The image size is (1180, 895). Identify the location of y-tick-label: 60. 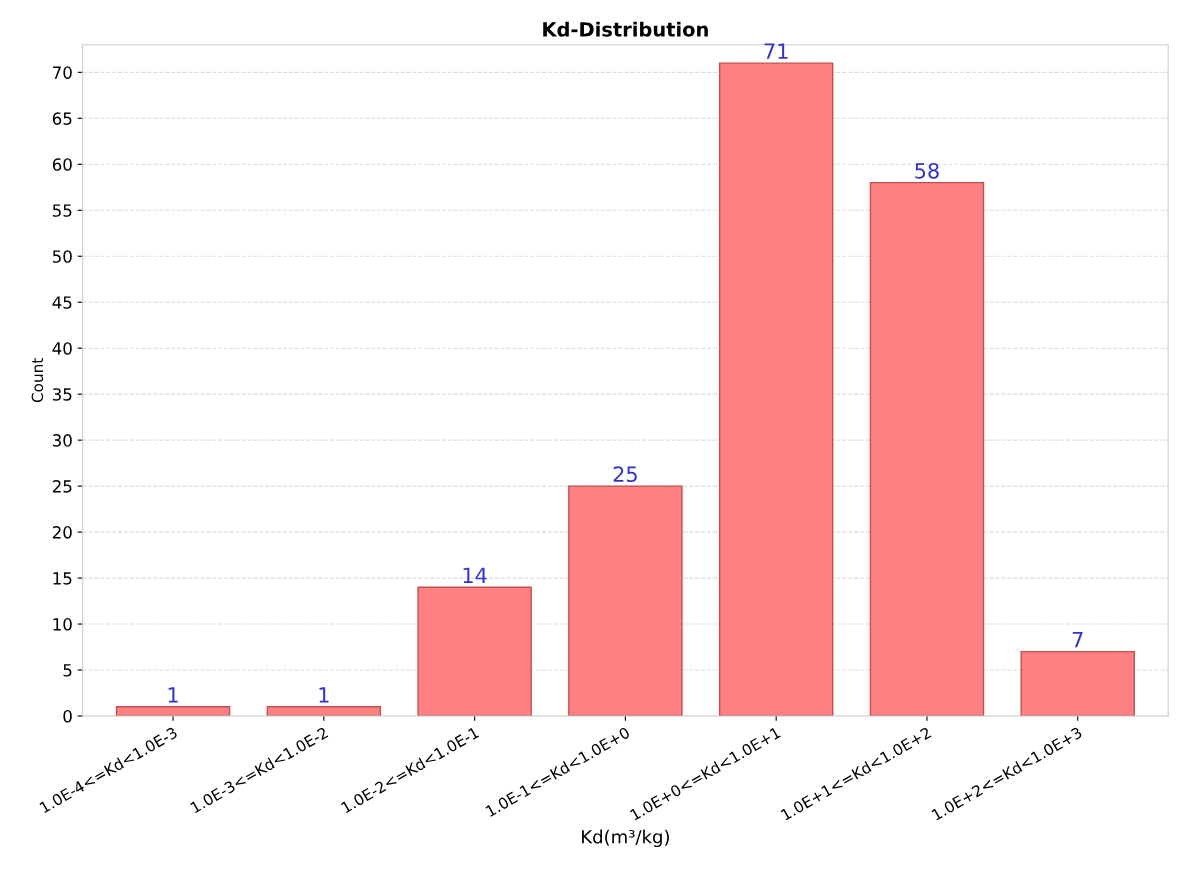
(62, 164).